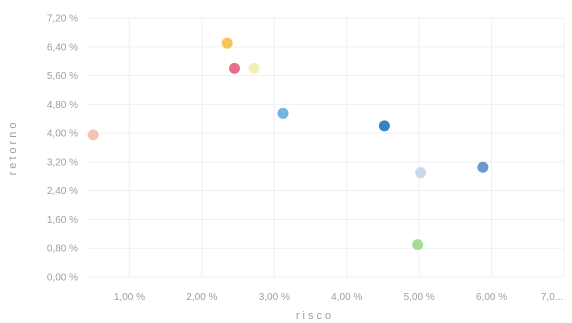 The height and width of the screenshot is (323, 572). What do you see at coordinates (62, 76) in the screenshot?
I see `y-tick-label: 5,60 %` at bounding box center [62, 76].